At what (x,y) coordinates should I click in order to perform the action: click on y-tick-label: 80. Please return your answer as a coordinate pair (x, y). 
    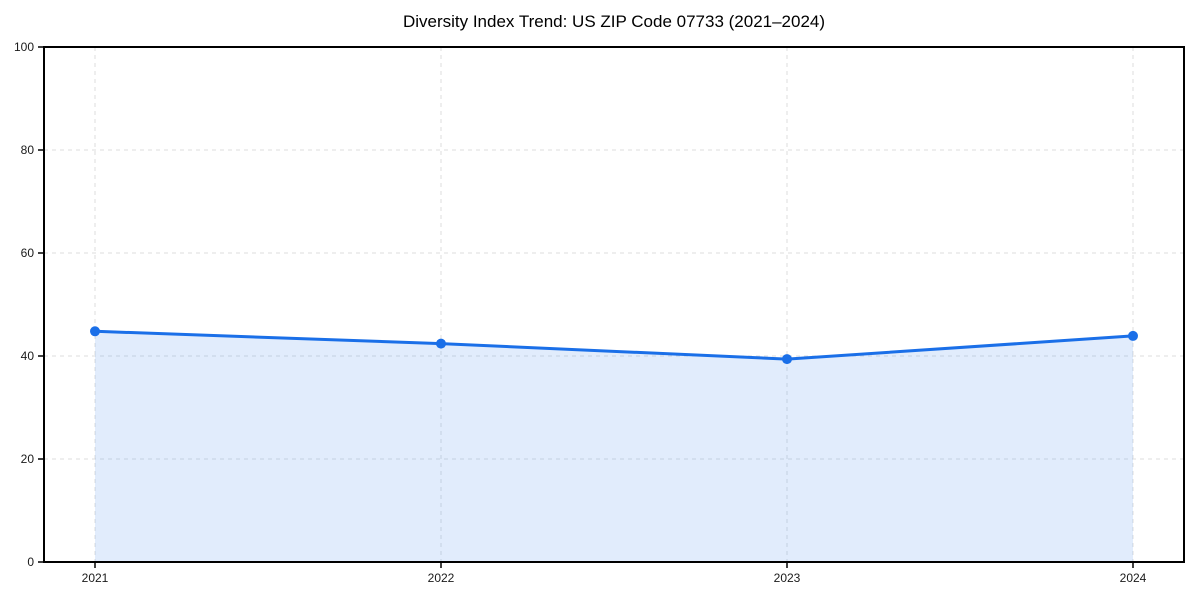
    Looking at the image, I should click on (28, 150).